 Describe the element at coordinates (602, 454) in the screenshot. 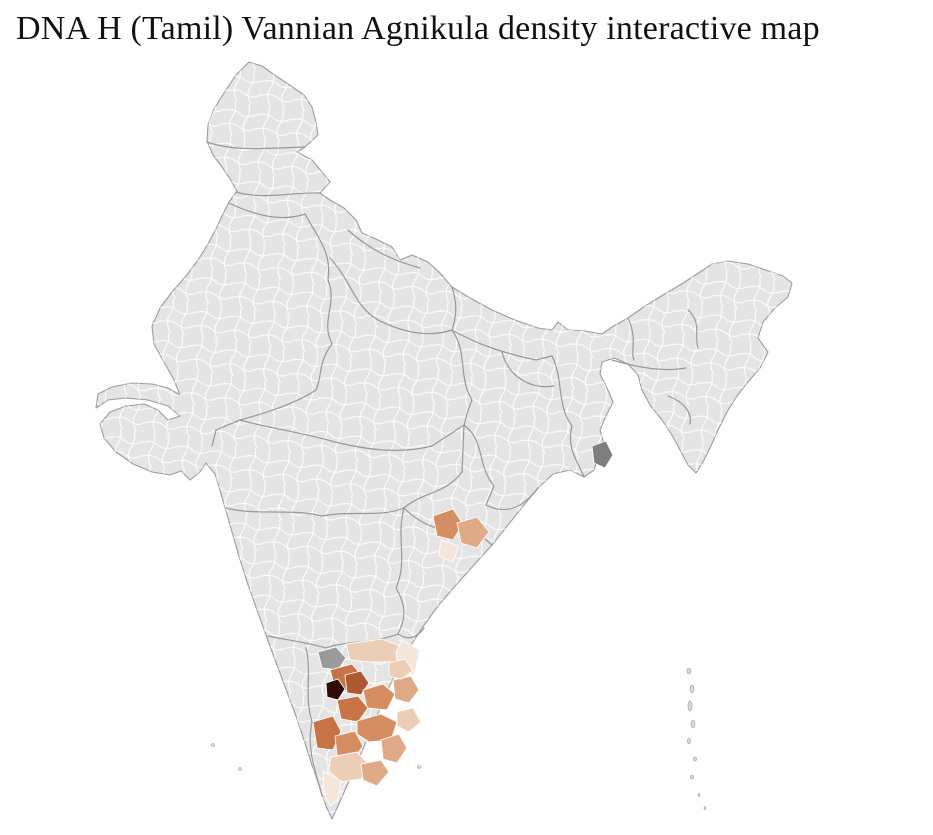

I see `district-wb-dark` at that location.